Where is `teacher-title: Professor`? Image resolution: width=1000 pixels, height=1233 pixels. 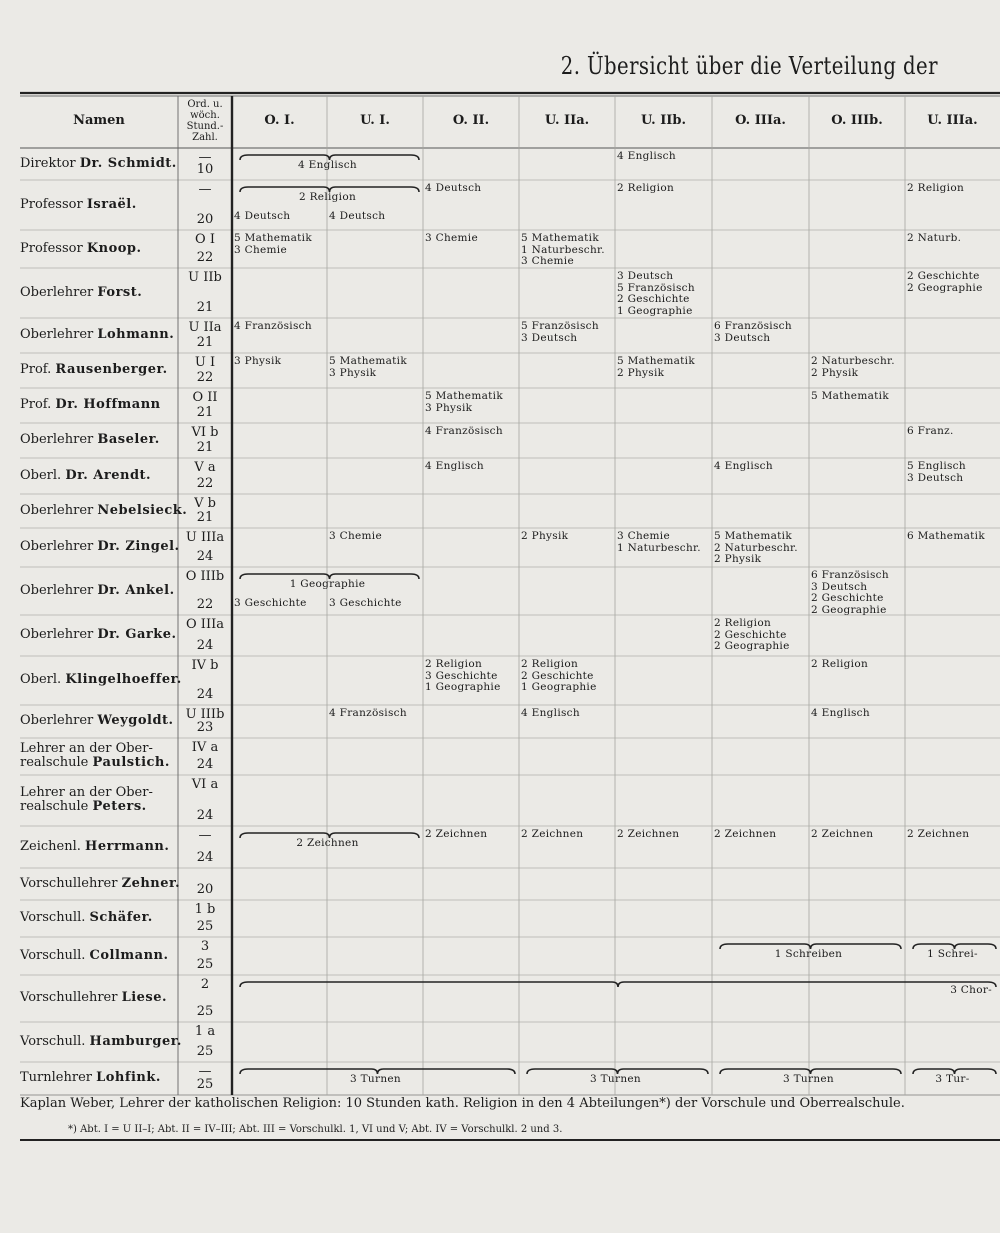
teacher-title: Professor is located at coordinates (51, 204).